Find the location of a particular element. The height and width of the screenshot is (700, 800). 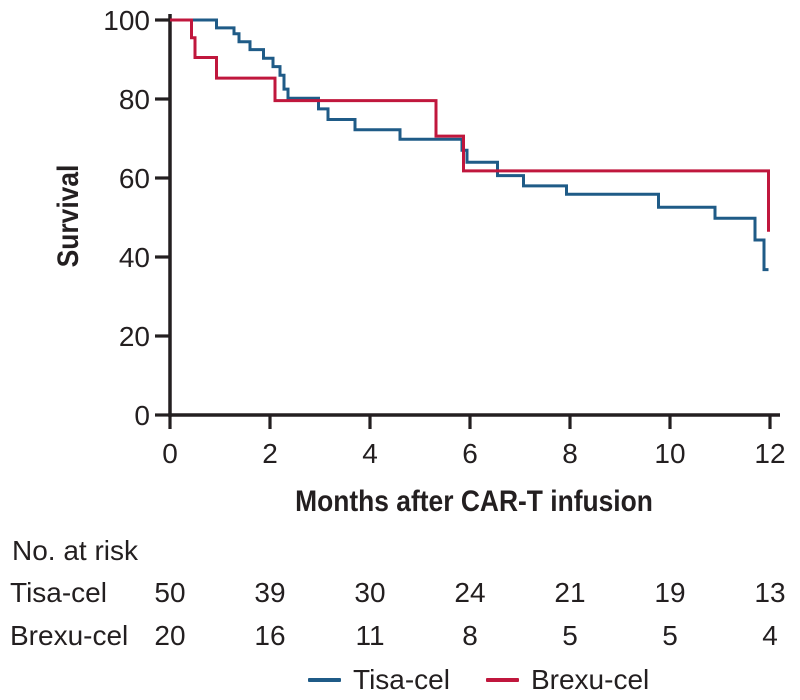

tisa-cel-legend-swatch is located at coordinates (324, 680).